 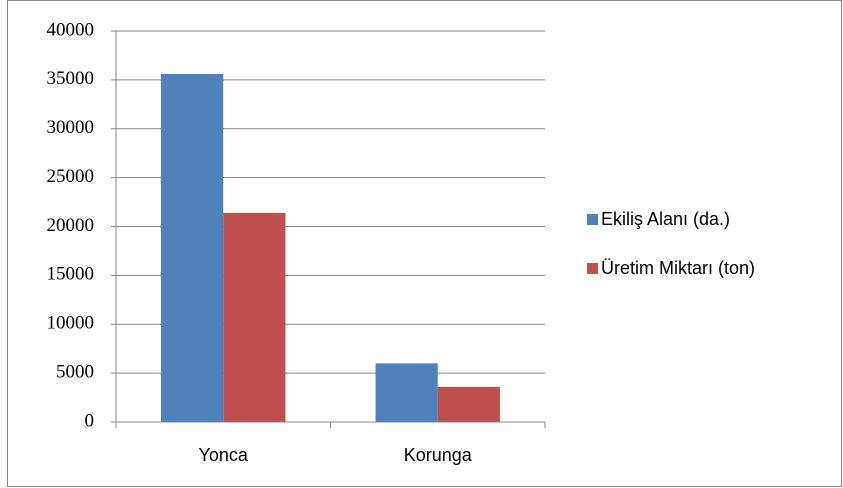 What do you see at coordinates (75, 371) in the screenshot?
I see `y-tick-label: 5000` at bounding box center [75, 371].